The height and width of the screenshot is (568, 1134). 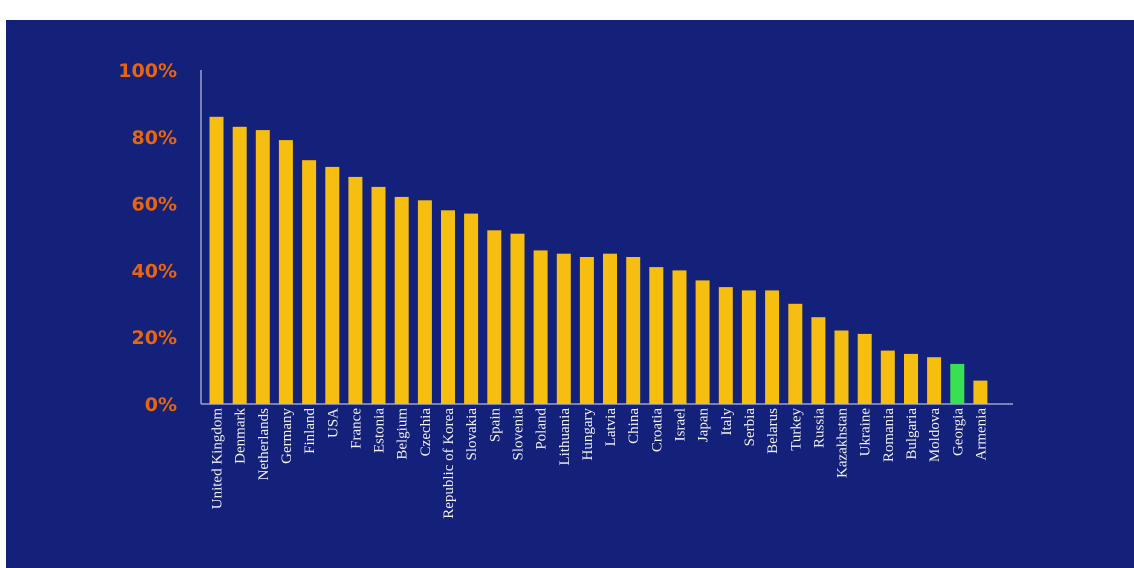 What do you see at coordinates (935, 435) in the screenshot?
I see `x-tick-label: Moldova` at bounding box center [935, 435].